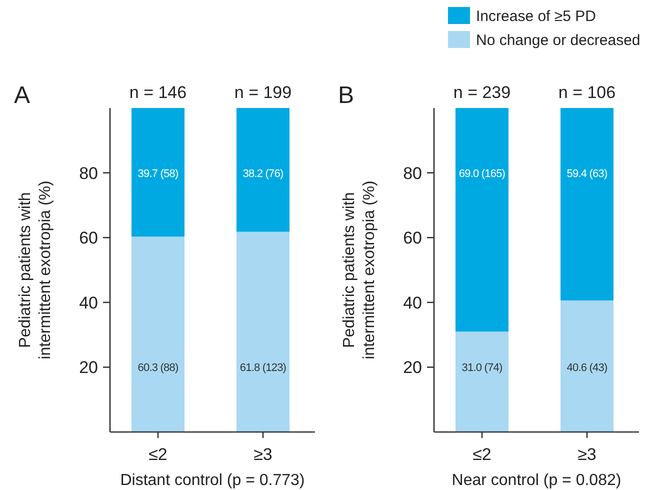 This screenshot has height=490, width=651. I want to click on data-label: 40.6 (43), so click(587, 368).